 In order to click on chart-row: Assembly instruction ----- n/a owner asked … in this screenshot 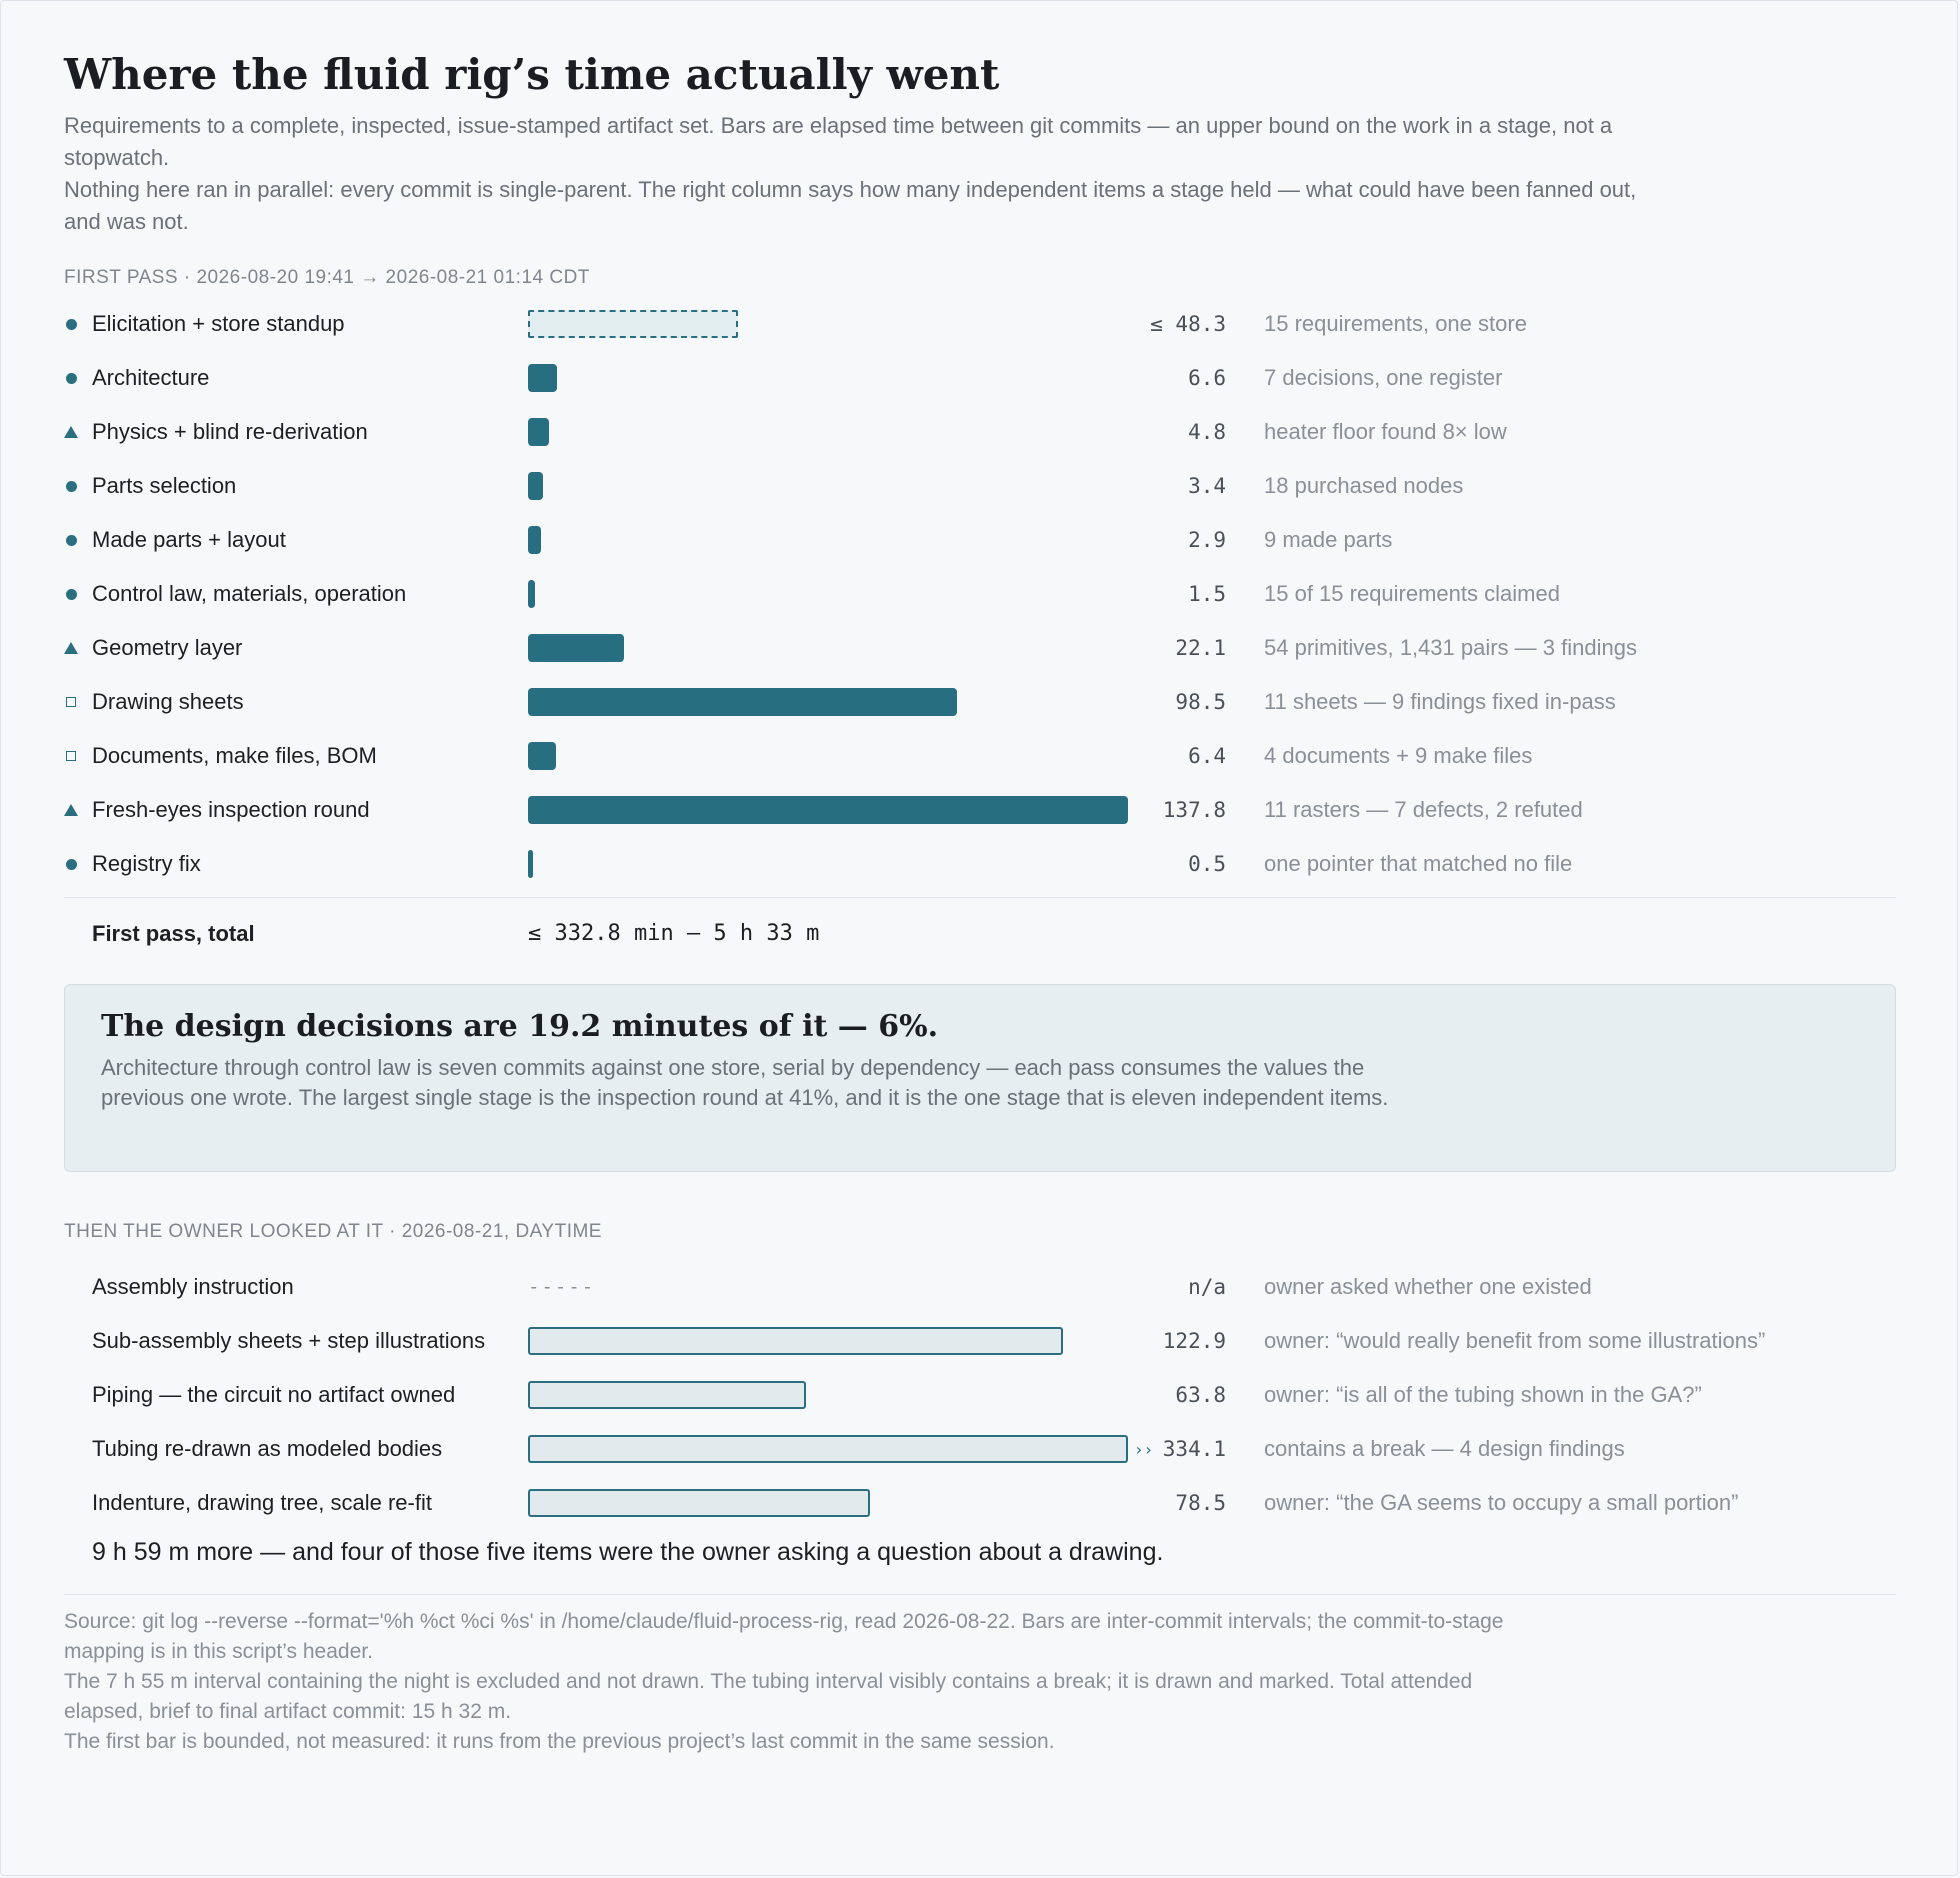, I will do `click(980, 1287)`.